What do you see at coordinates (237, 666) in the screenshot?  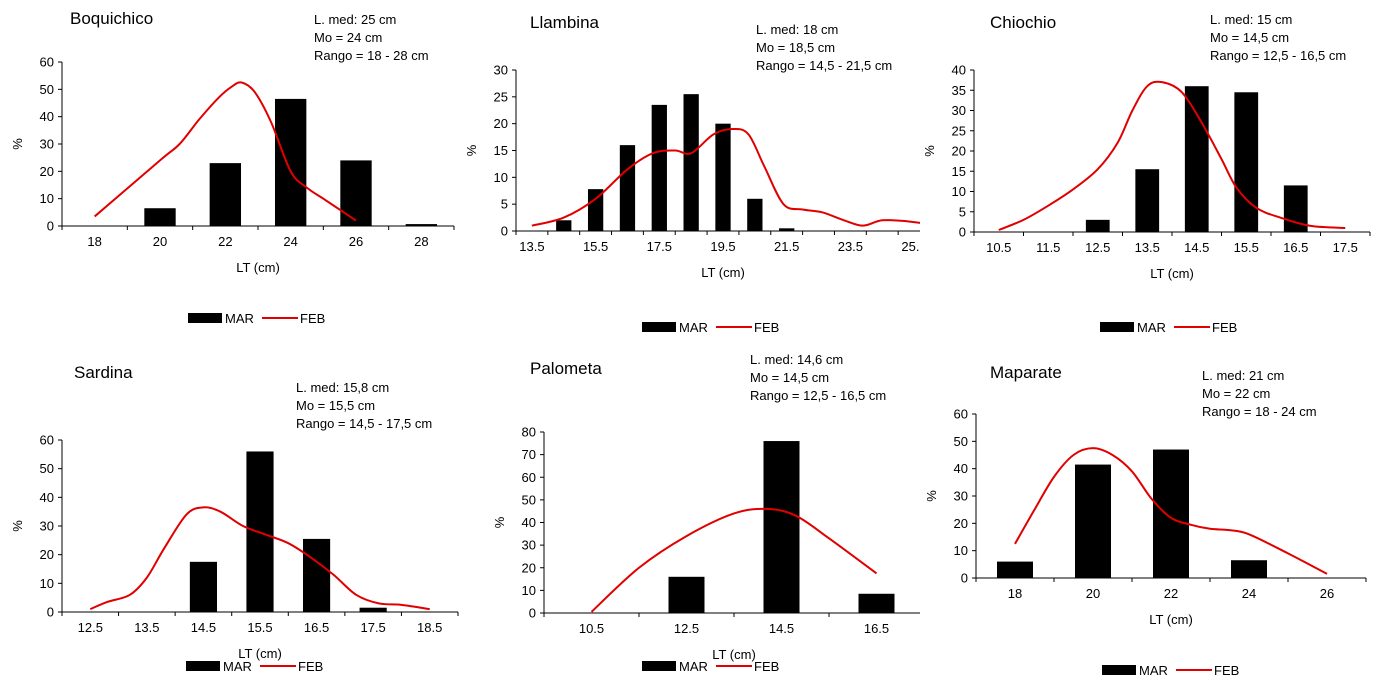 I see `legend-bar-label: MAR` at bounding box center [237, 666].